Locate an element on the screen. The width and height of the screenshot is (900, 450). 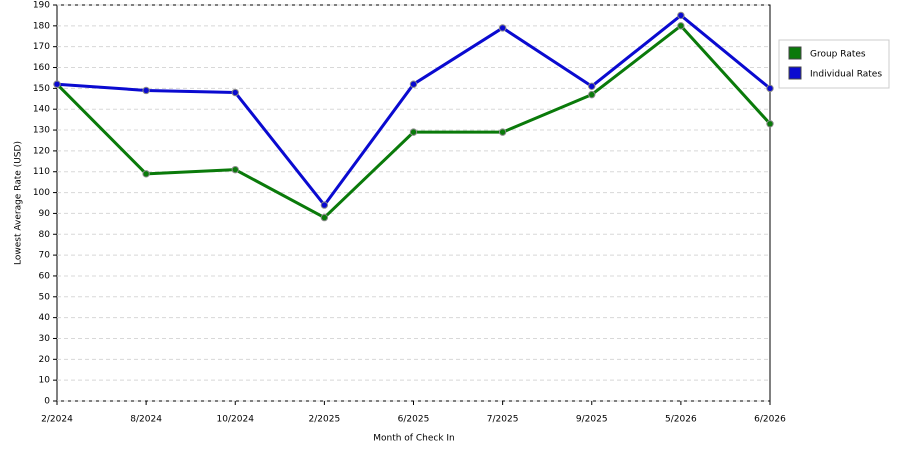
y-tick-label: 70 is located at coordinates (45, 256).